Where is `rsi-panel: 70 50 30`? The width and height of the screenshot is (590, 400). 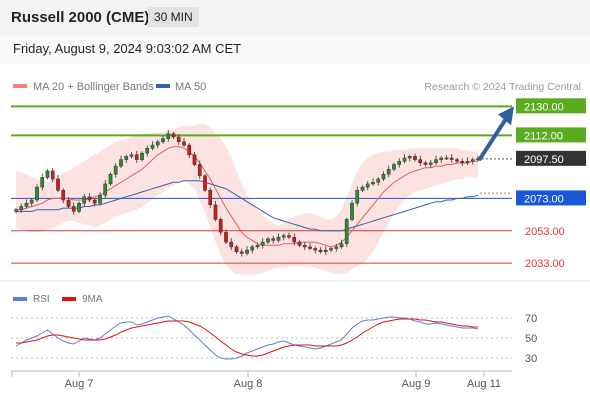 rsi-panel: 70 50 30 is located at coordinates (274, 339).